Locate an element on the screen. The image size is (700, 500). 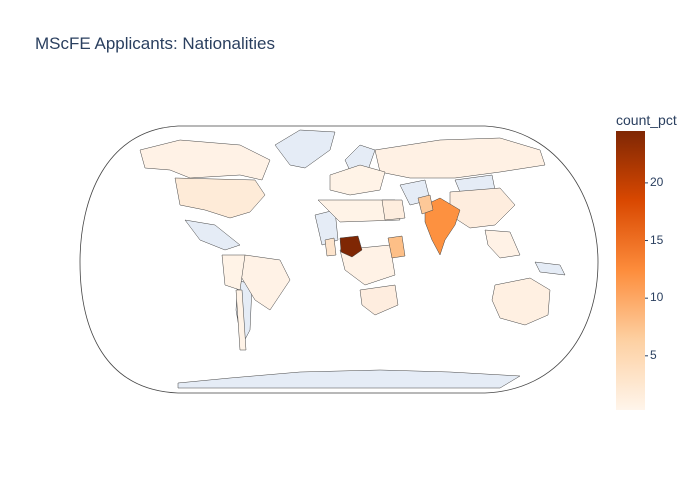
country-south-africa is located at coordinates (379, 300).